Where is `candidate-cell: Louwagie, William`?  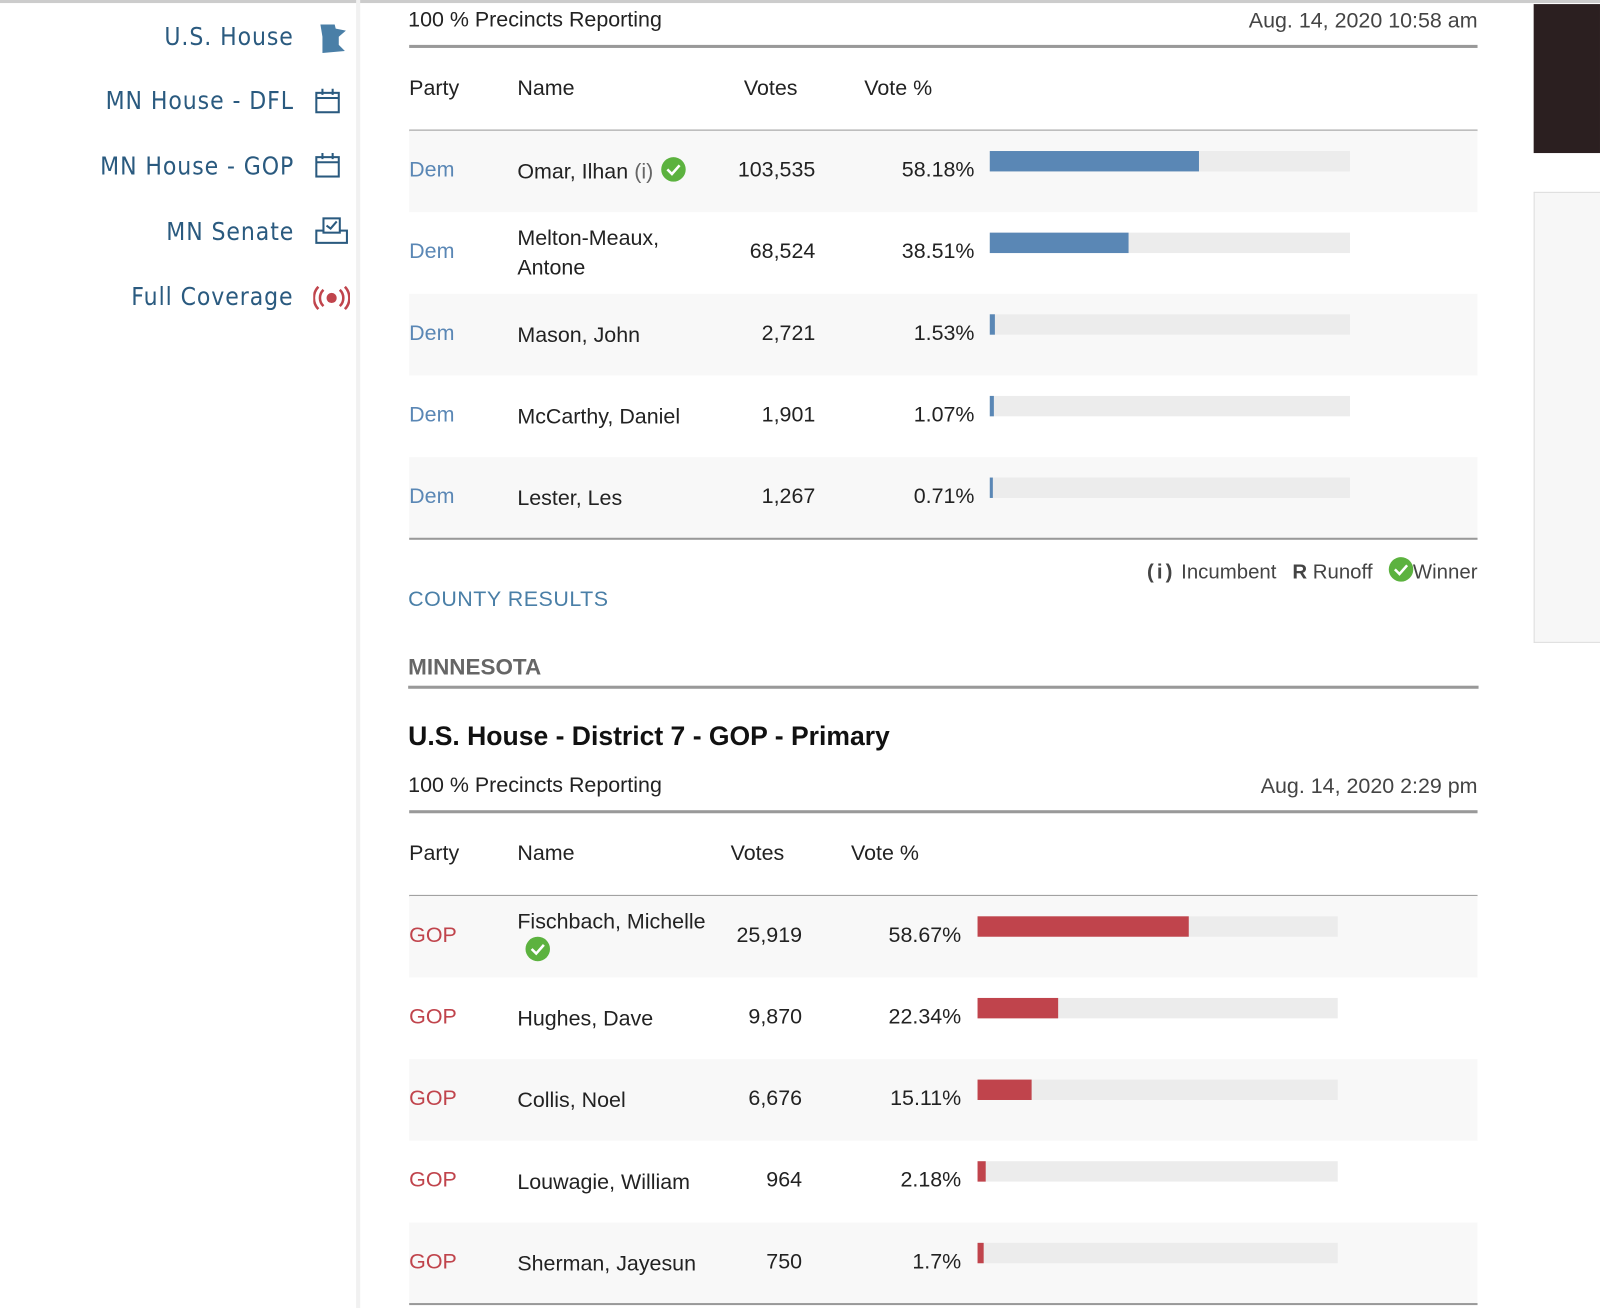 candidate-cell: Louwagie, William is located at coordinates (619, 1182).